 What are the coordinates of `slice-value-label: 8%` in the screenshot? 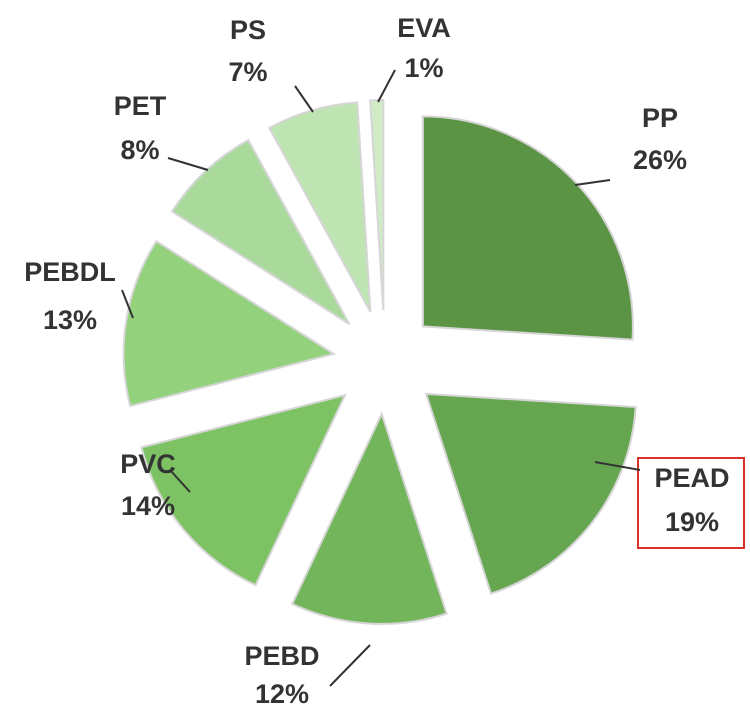 It's located at (139, 150).